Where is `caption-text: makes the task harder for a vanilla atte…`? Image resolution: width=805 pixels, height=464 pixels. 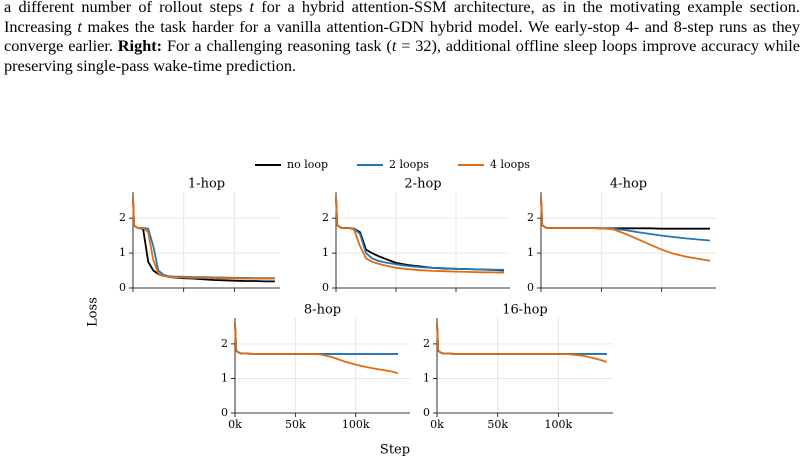
caption-text: makes the task harder for a vanilla atte… is located at coordinates (402, 36).